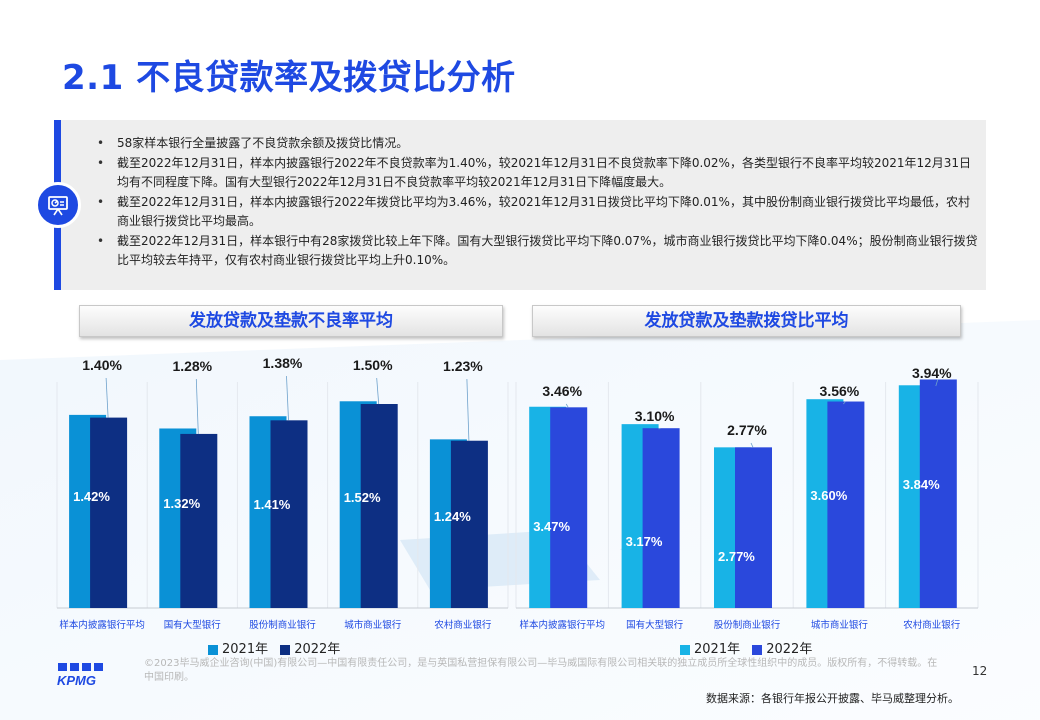  I want to click on legend-provision: 2021年 2022年, so click(750, 647).